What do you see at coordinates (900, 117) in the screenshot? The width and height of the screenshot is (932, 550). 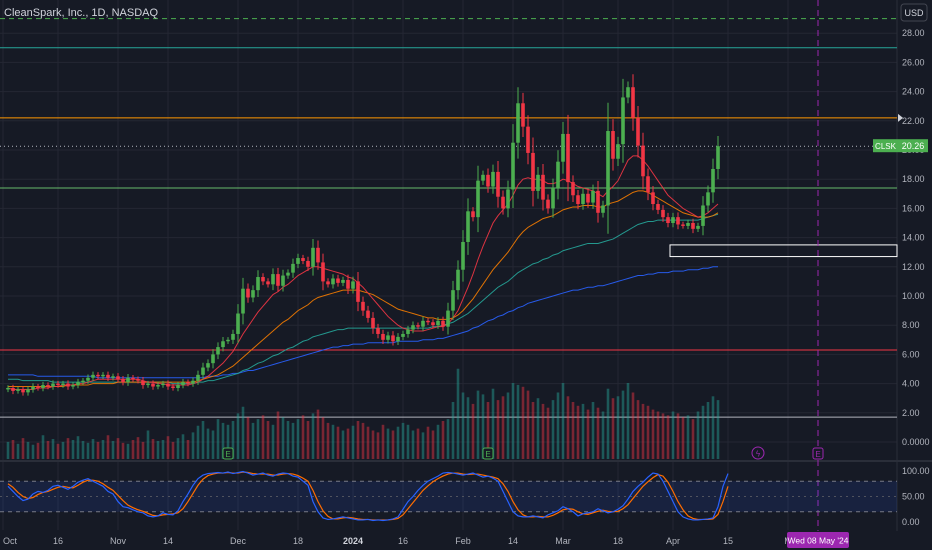 I see `alert-arrow-icon` at bounding box center [900, 117].